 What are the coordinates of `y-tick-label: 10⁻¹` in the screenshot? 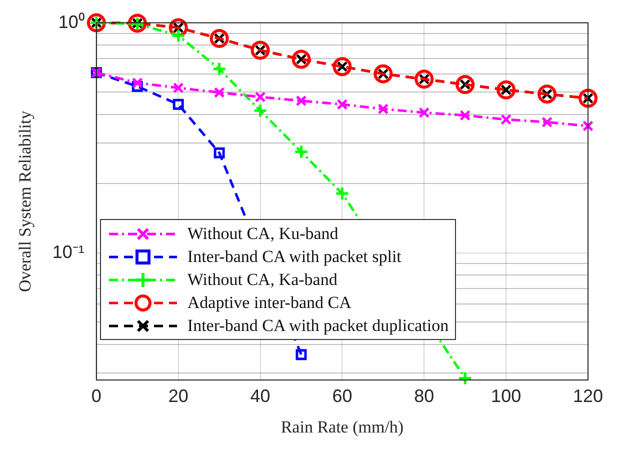 It's located at (68, 252).